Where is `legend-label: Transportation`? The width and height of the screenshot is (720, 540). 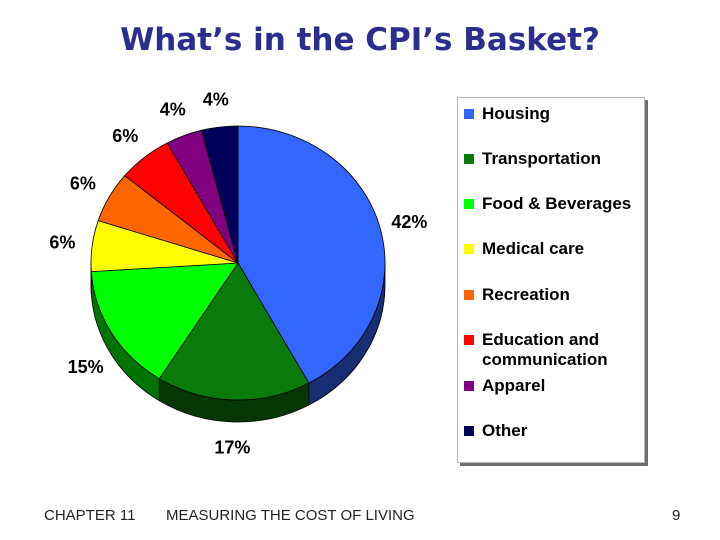 legend-label: Transportation is located at coordinates (542, 158).